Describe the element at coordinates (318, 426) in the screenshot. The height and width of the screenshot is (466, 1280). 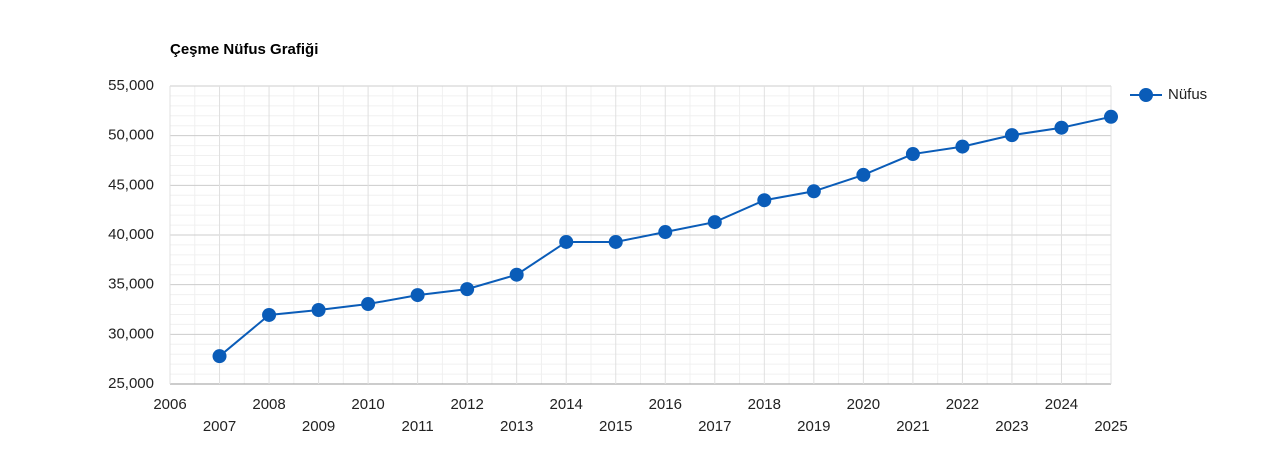
I see `x-tick-label: 2009` at that location.